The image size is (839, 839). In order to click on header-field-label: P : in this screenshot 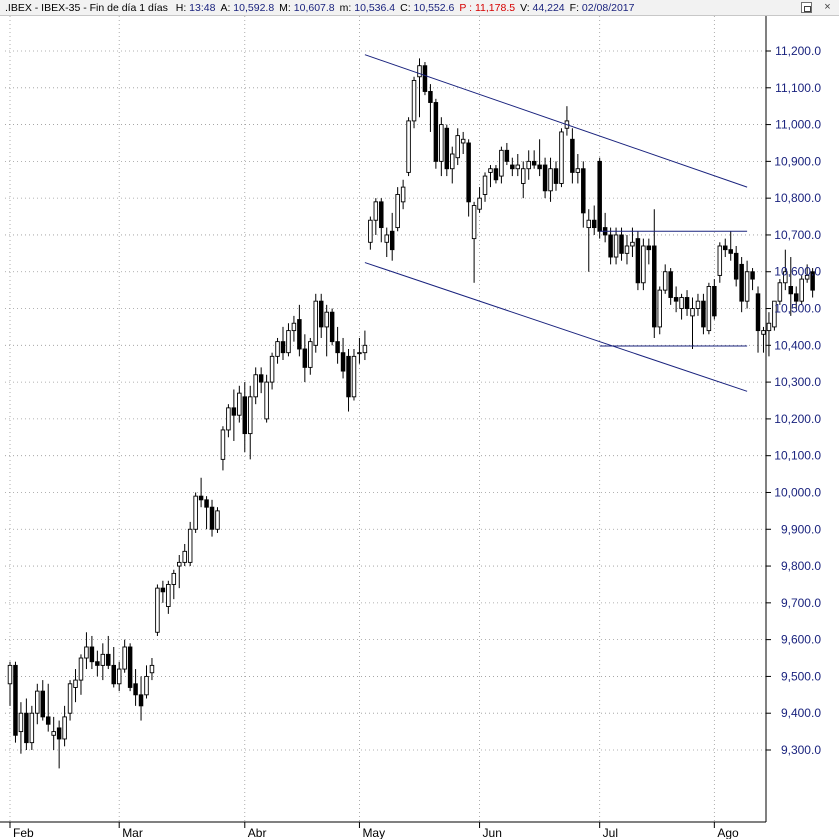, I will do `click(466, 8)`.